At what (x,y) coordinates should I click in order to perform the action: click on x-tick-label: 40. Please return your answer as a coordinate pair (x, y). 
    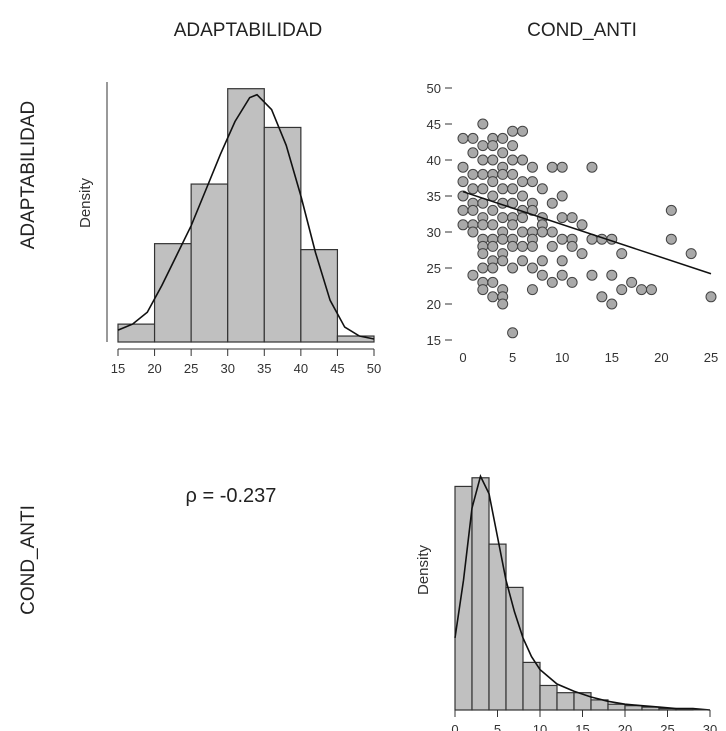
    Looking at the image, I should click on (301, 368).